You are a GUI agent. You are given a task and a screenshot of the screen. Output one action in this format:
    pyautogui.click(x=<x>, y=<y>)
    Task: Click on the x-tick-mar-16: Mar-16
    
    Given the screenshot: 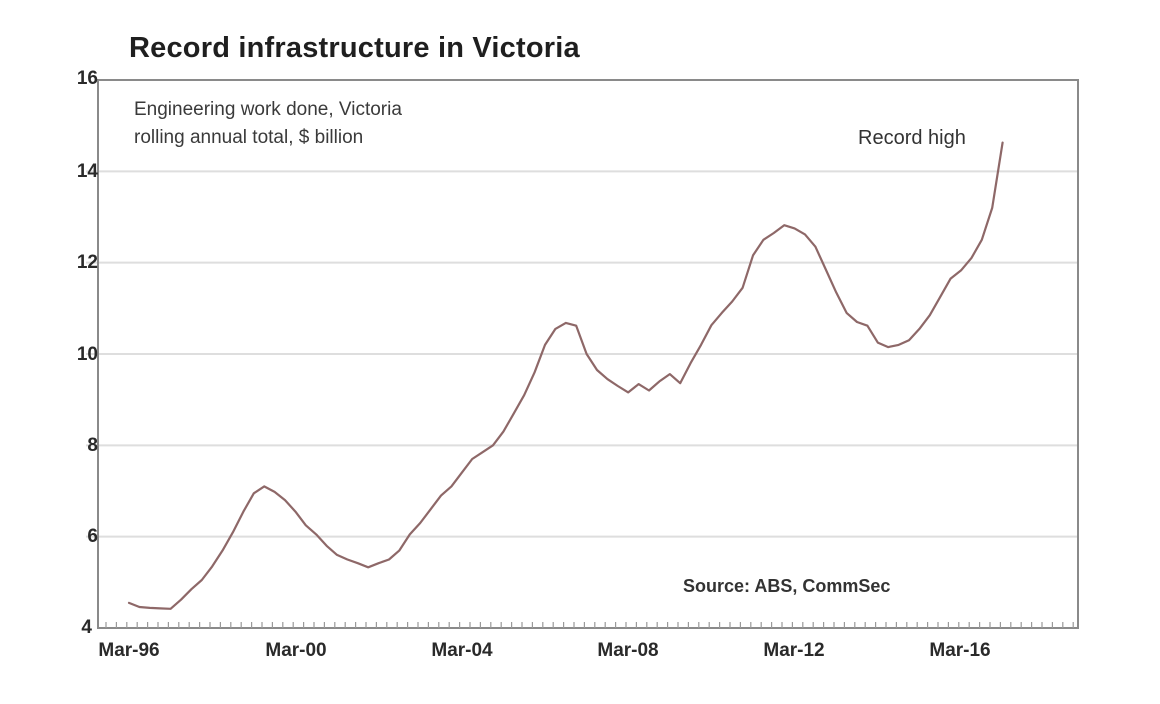 What is the action you would take?
    pyautogui.click(x=960, y=650)
    